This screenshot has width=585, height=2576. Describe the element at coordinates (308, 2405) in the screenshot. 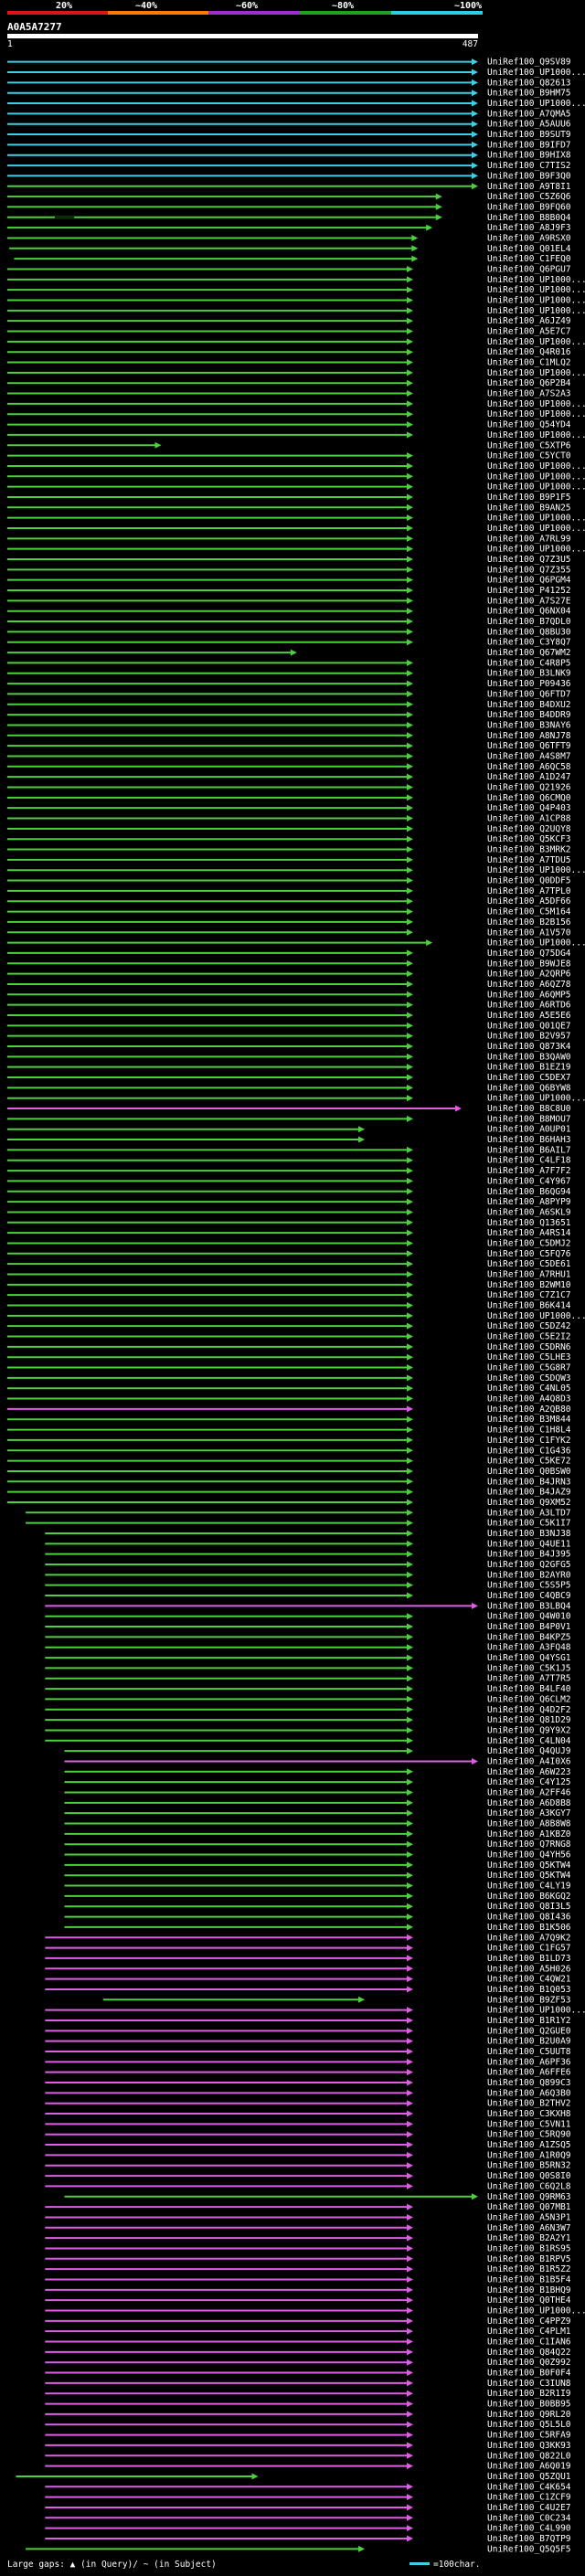

I see `hit-row: UniRef100_B0BB95` at that location.